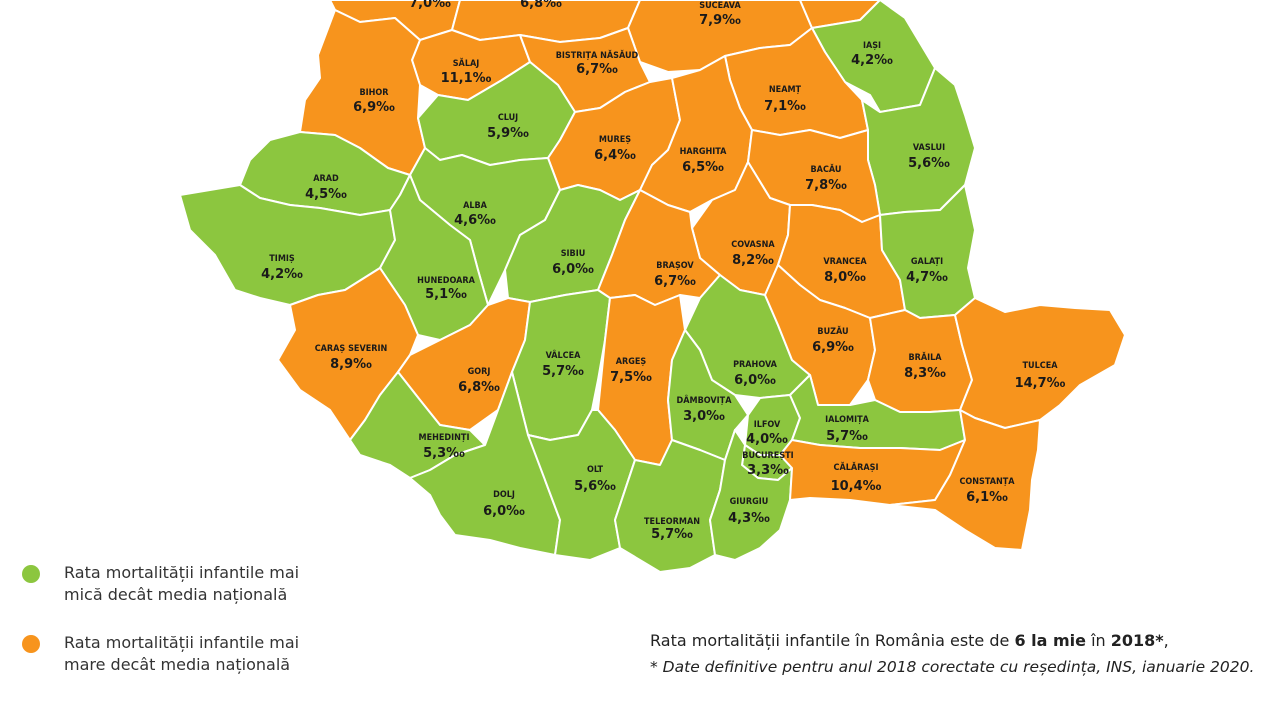 The image size is (1280, 720). I want to click on county-rate-salaj: 11,1‰, so click(466, 78).